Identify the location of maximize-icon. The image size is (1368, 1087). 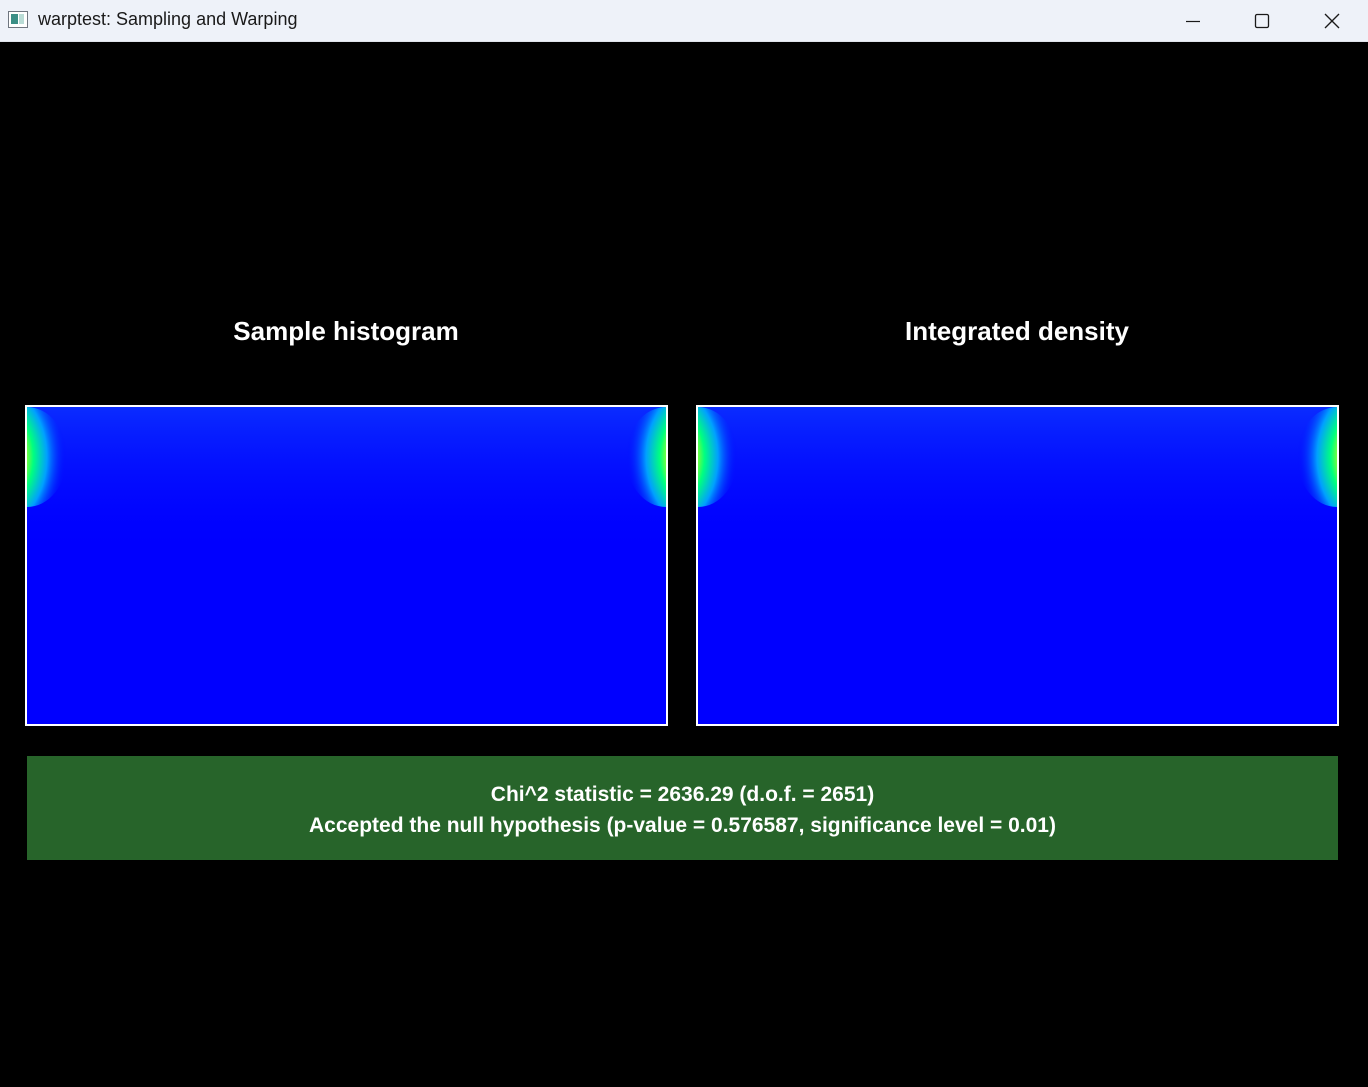
(1262, 21).